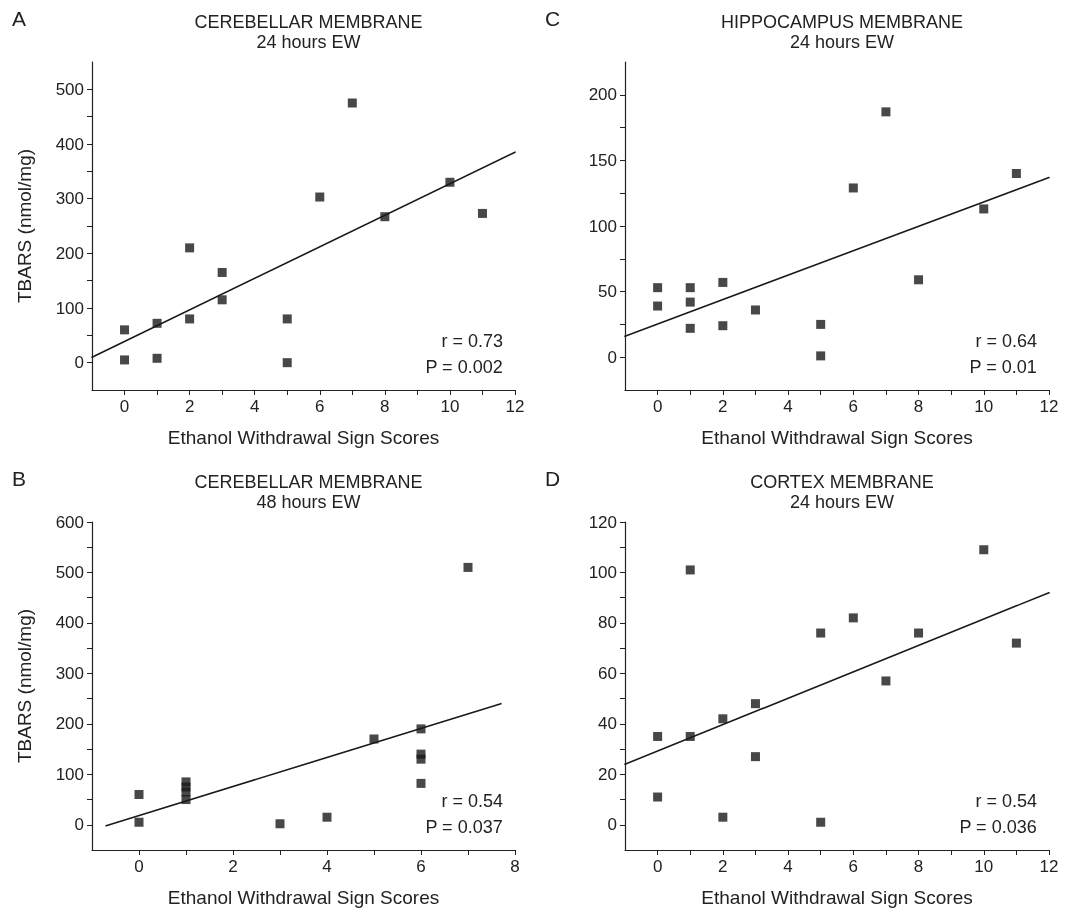 This screenshot has height=920, width=1067. Describe the element at coordinates (472, 801) in the screenshot. I see `annotation: r = 0.54` at that location.